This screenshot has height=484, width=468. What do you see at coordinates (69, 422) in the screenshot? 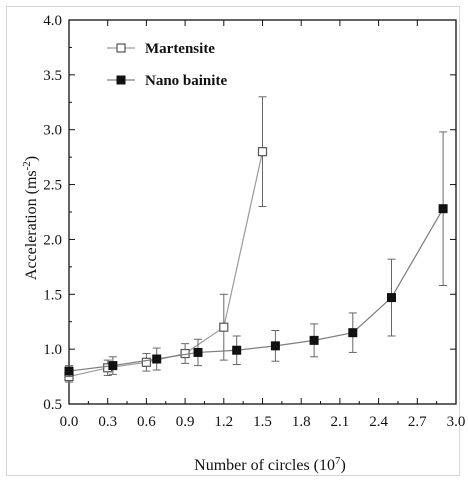
I see `x-tick-label: 0.0` at bounding box center [69, 422].